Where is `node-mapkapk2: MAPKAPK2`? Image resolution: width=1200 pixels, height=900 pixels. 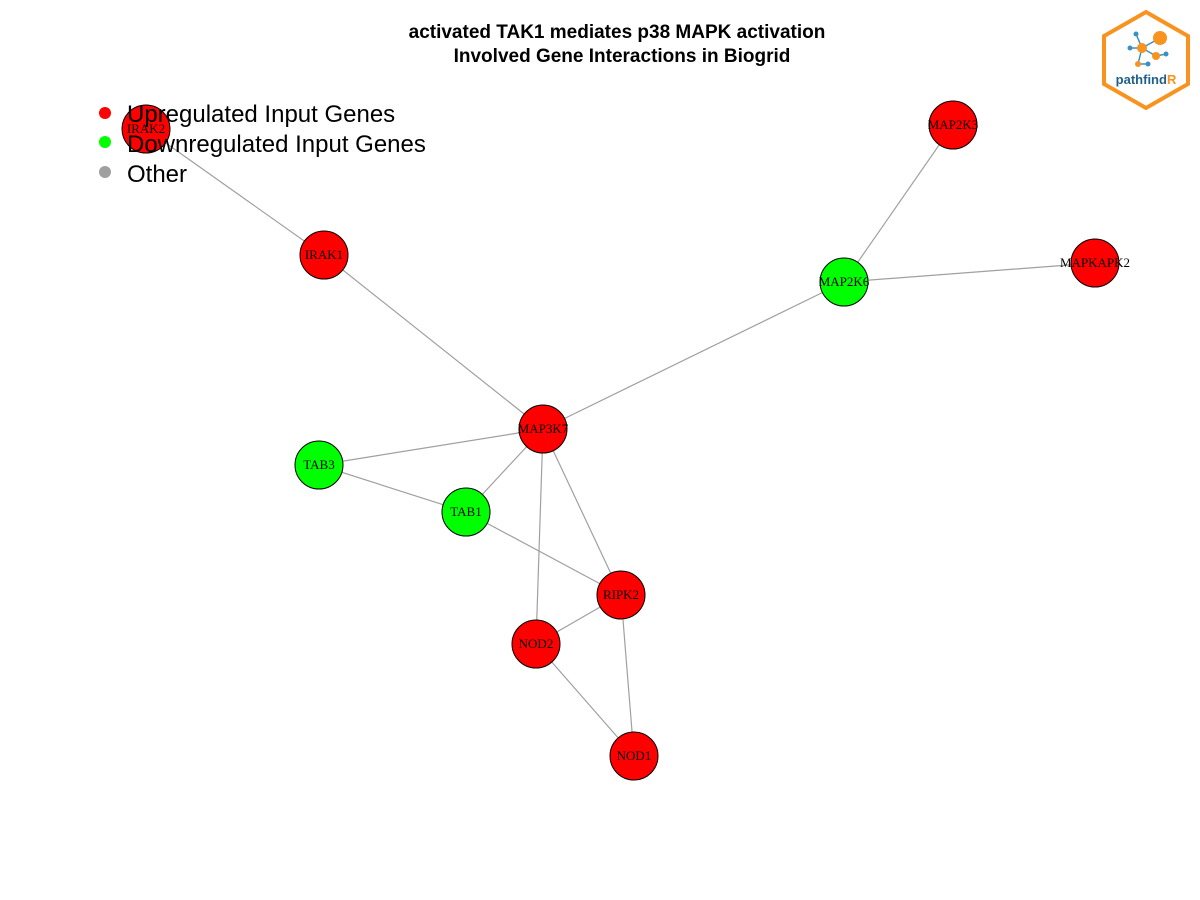
node-mapkapk2: MAPKAPK2 is located at coordinates (1095, 263).